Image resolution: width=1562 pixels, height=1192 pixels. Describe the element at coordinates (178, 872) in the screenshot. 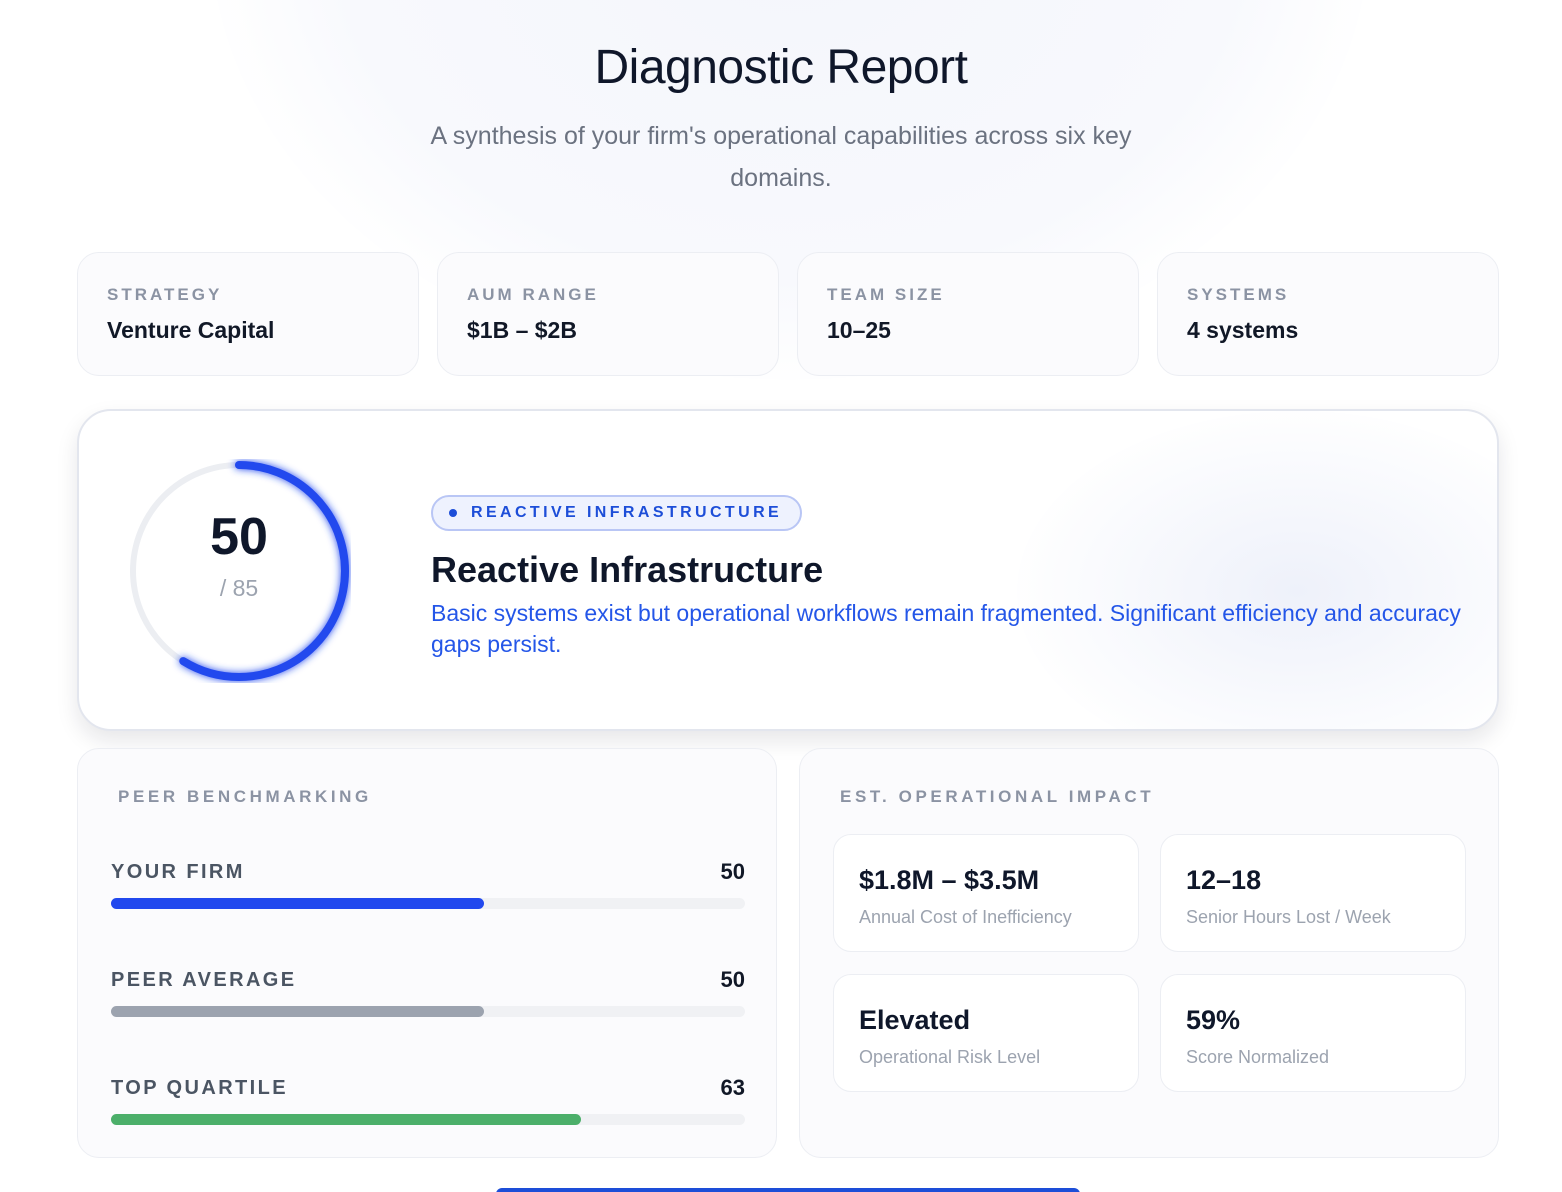

I see `benchmark-name: YOUR FIRM` at that location.